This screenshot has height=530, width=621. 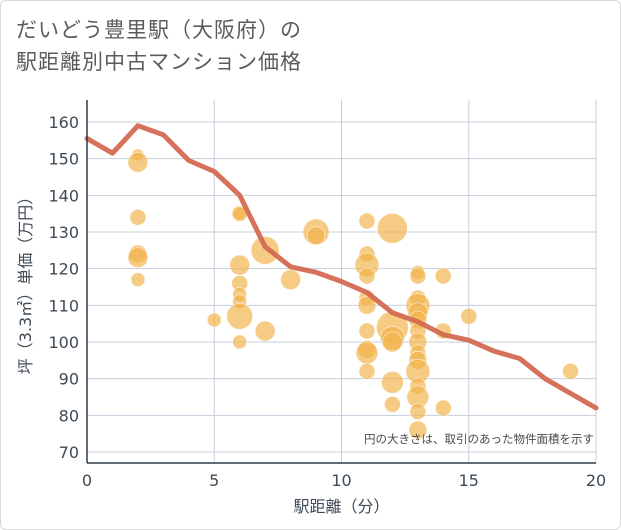 I want to click on chart-title: だいどう豊里駅（大阪府）の 駅距離別中古マンション価格, so click(x=159, y=46).